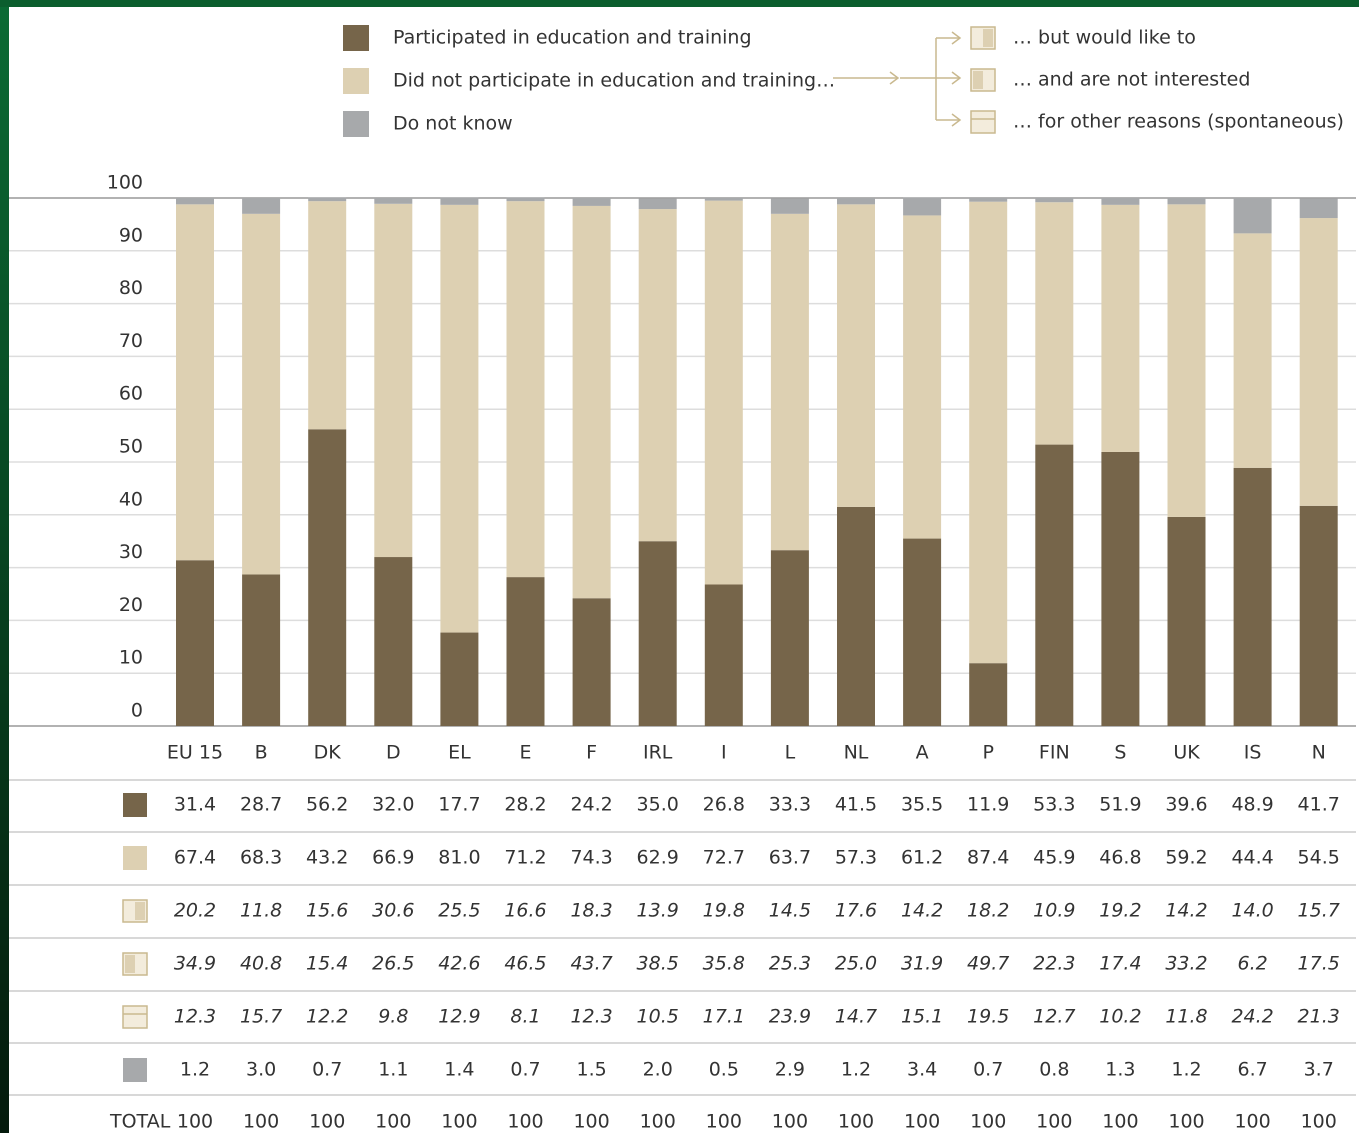 The image size is (1359, 1133). I want to click on x-tick-label: UK, so click(1186, 753).